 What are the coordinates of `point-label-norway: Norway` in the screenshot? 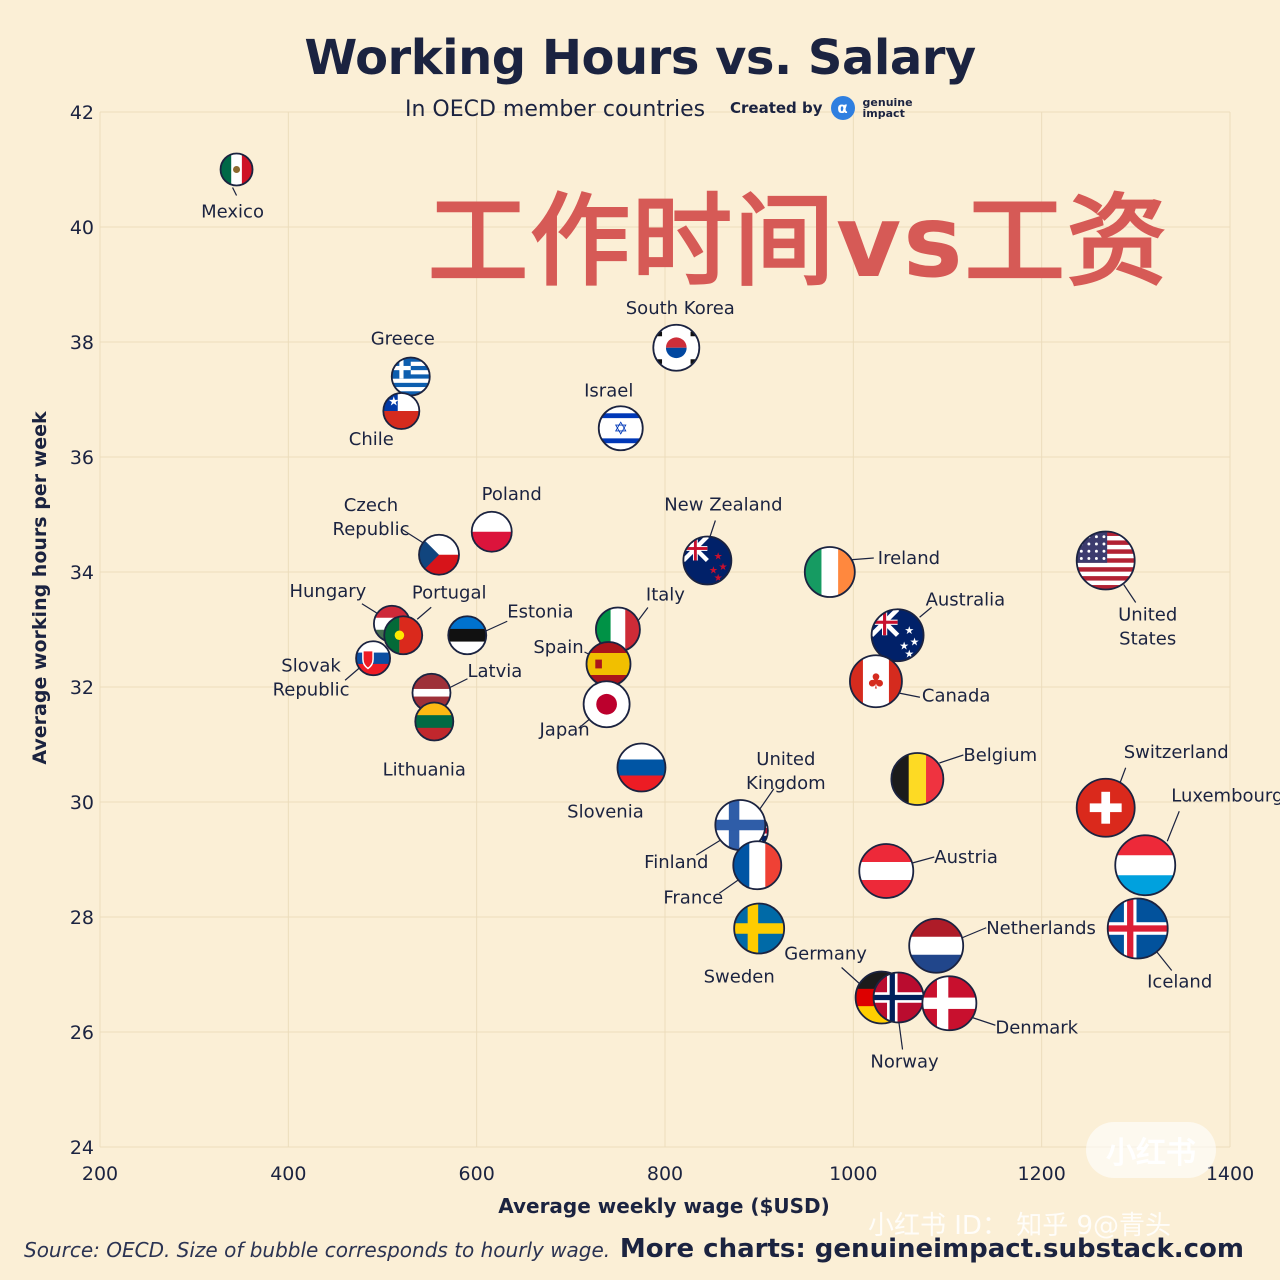 It's located at (904, 1062).